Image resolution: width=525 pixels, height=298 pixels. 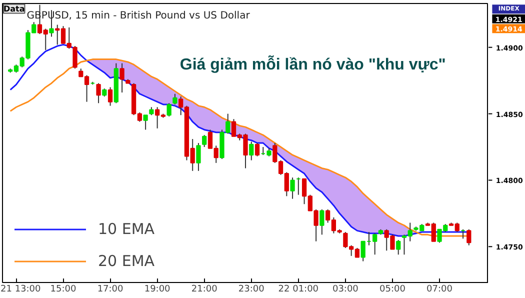 I want to click on legend-label: 20 EMA, so click(x=126, y=261).